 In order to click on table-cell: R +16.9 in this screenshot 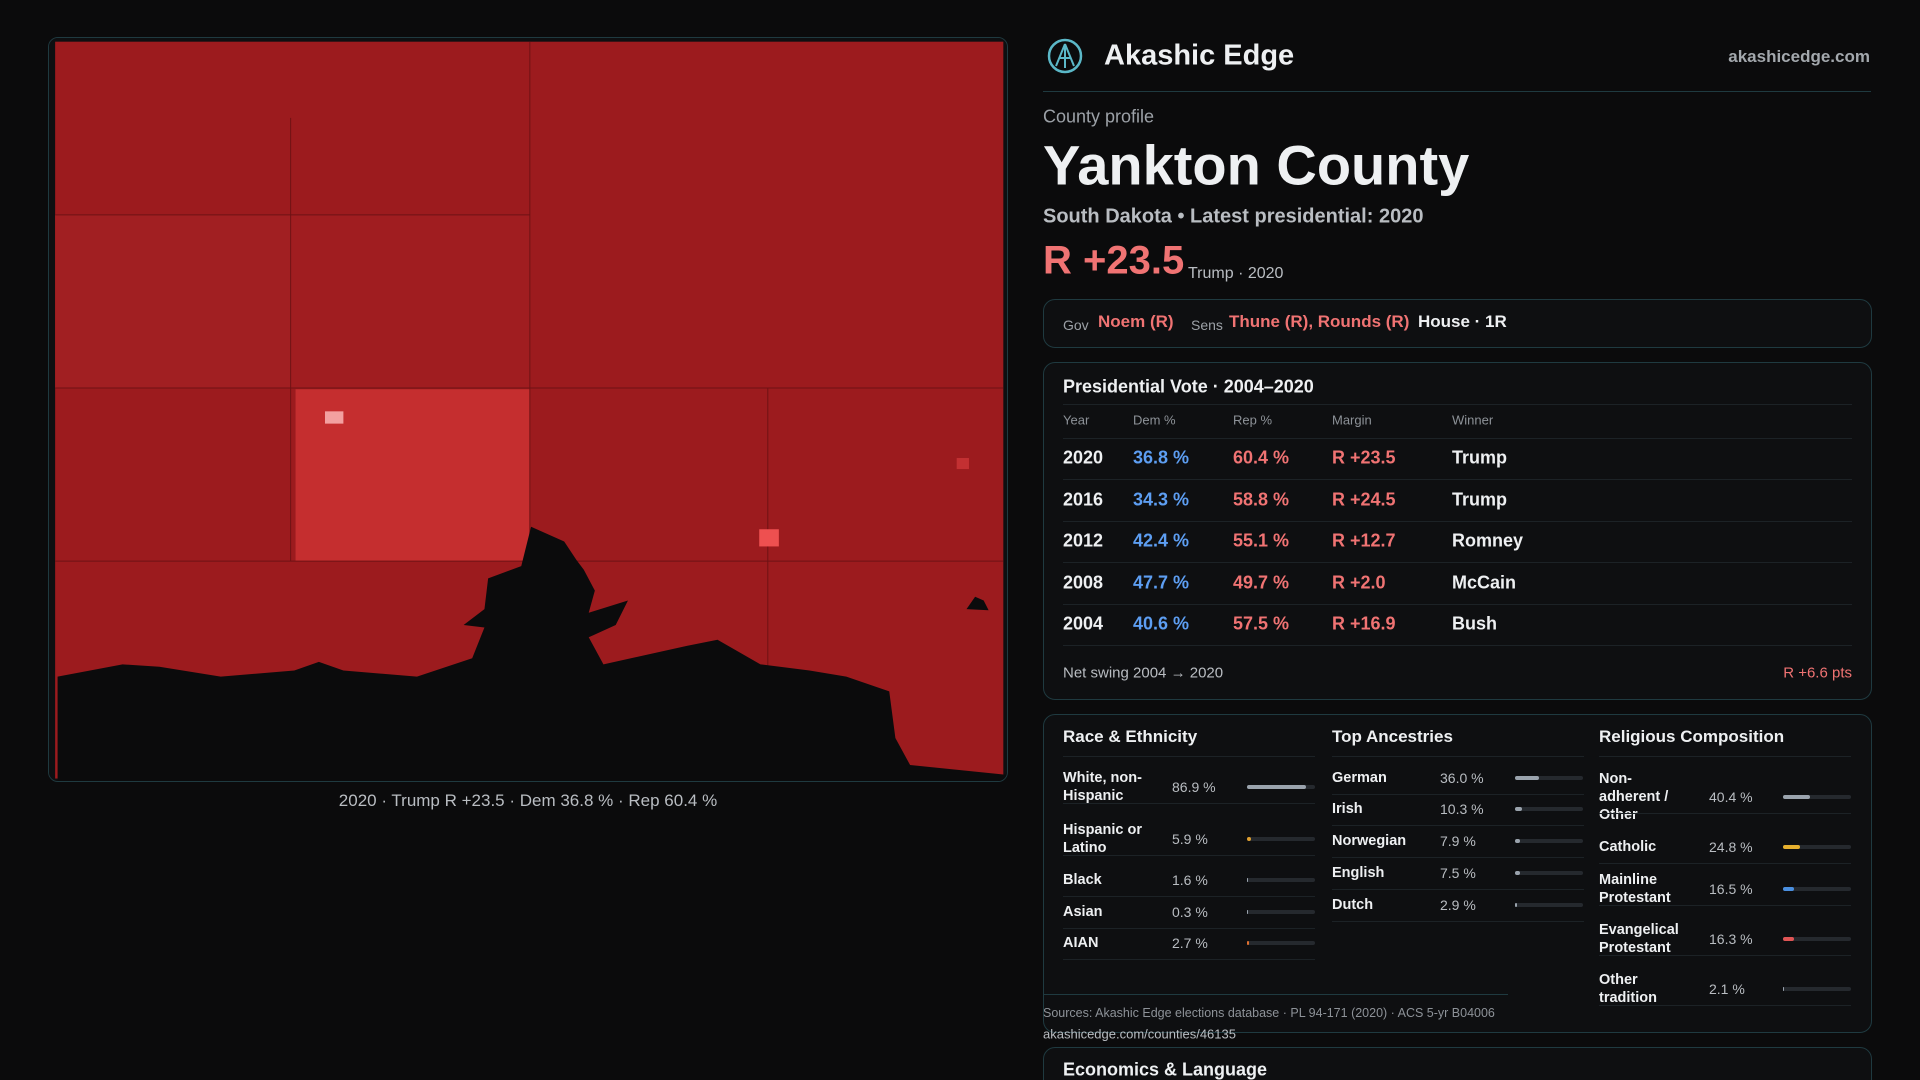, I will do `click(1364, 623)`.